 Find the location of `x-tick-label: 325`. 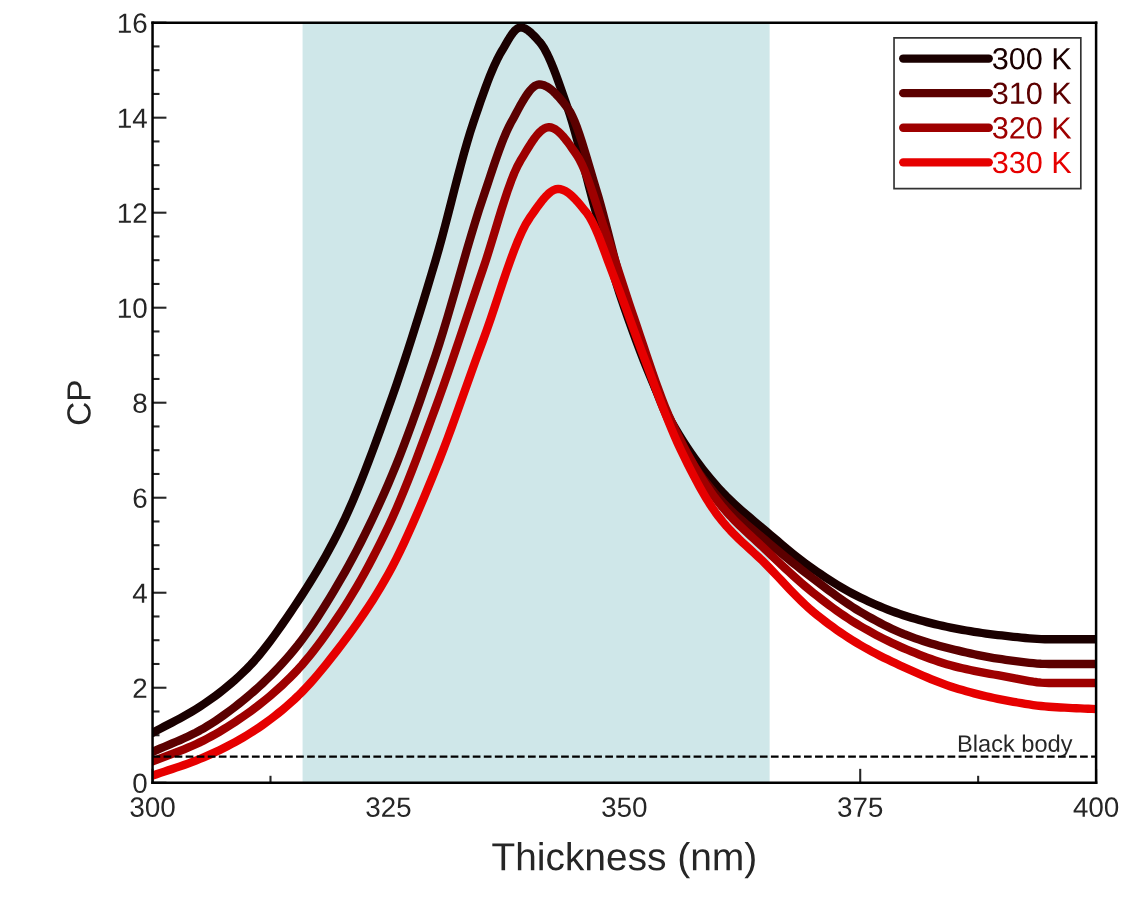

x-tick-label: 325 is located at coordinates (388, 807).